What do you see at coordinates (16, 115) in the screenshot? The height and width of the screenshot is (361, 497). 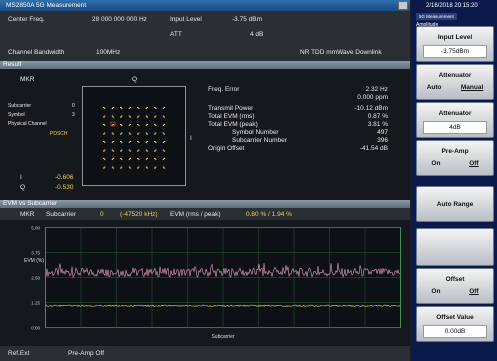 I see `symbol-label: Symbol` at bounding box center [16, 115].